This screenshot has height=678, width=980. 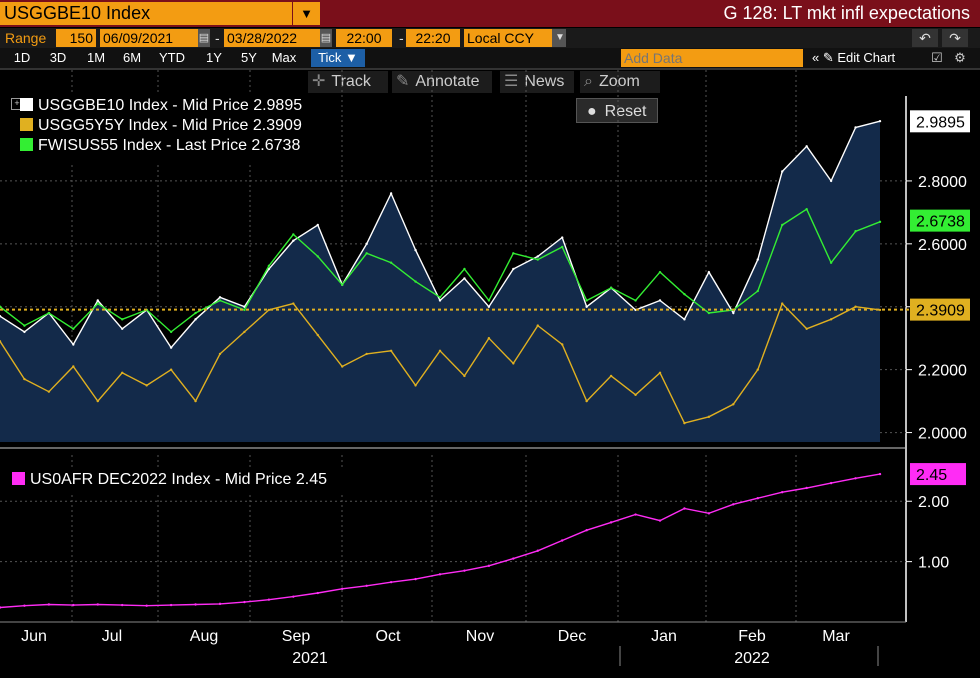 I want to click on legend-lower: US0AFR DEC2022 Index - Mid Price 2.45, so click(x=181, y=480).